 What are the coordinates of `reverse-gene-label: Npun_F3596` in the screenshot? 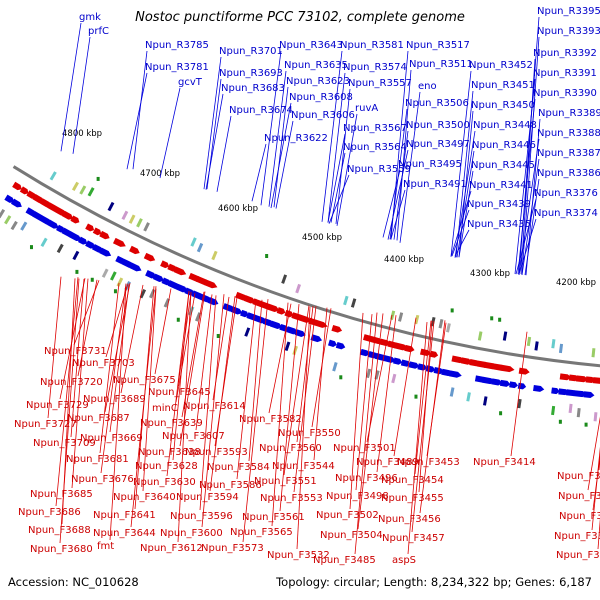 It's located at (201, 516).